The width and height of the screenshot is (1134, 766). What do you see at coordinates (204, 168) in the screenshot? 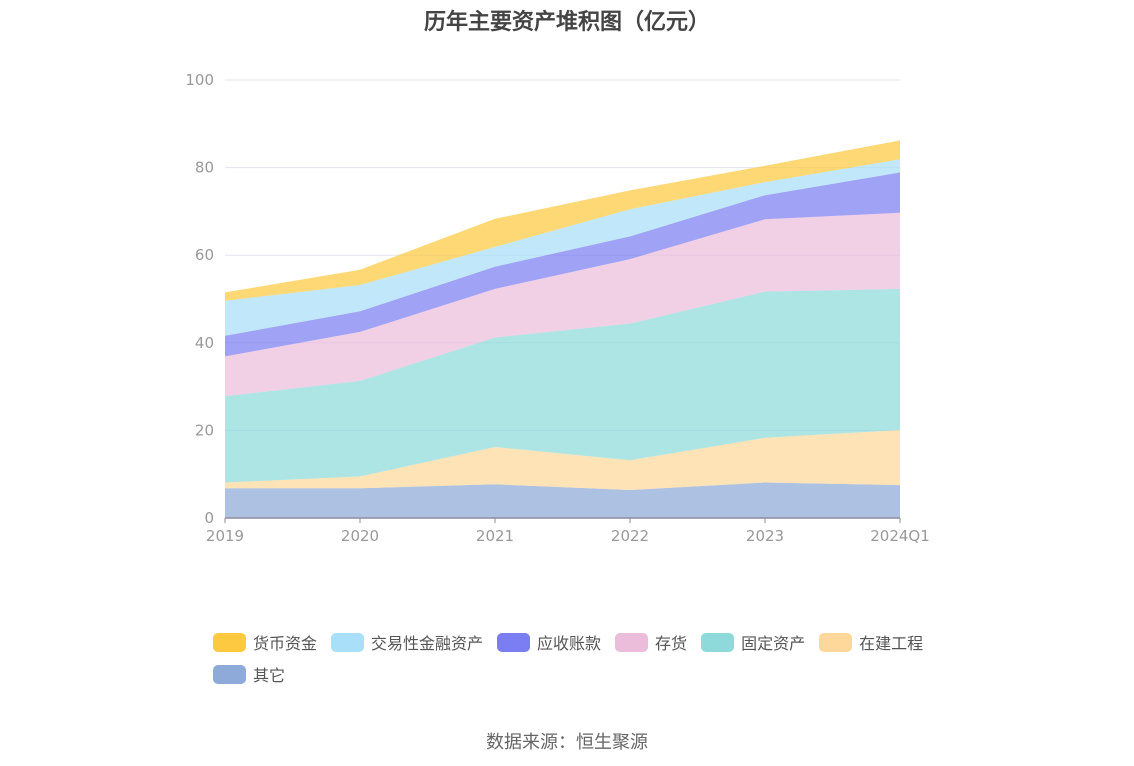
I see `y-tick-label: 80` at bounding box center [204, 168].